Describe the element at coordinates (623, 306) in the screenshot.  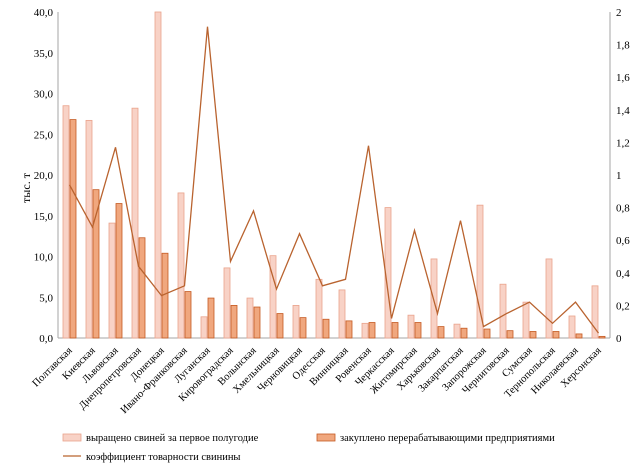
I see `y2-tick-label: 0,2` at that location.